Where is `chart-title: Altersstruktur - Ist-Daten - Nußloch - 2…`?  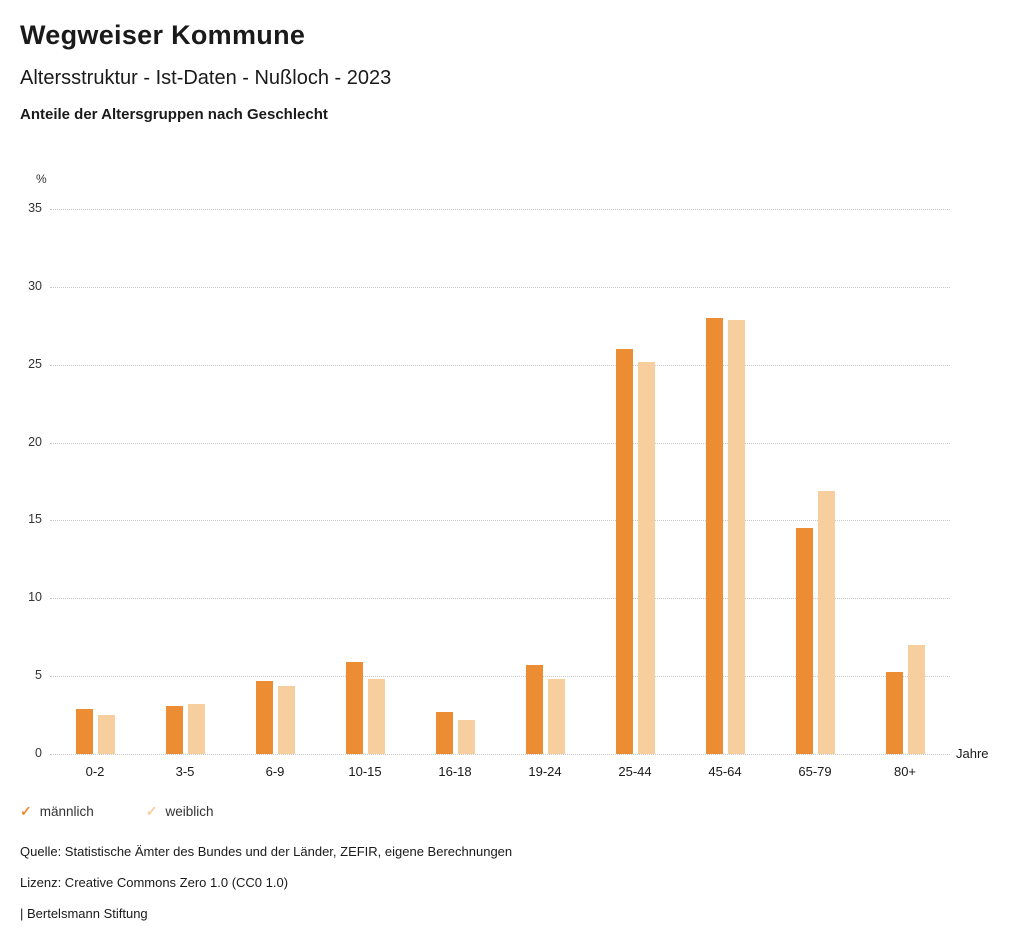 chart-title: Altersstruktur - Ist-Daten - Nußloch - 2… is located at coordinates (206, 78).